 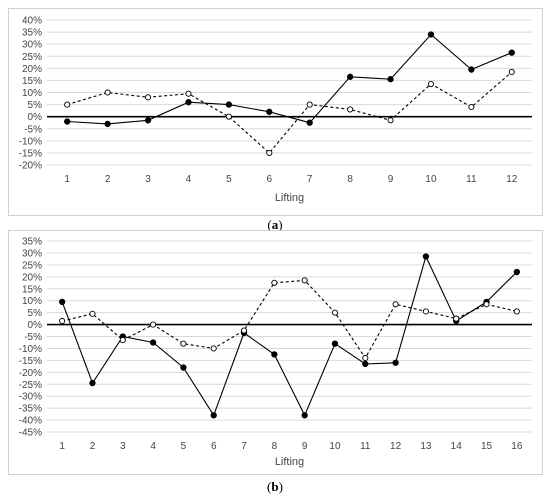 I want to click on y-tick-label: 15%, so click(x=32, y=81).